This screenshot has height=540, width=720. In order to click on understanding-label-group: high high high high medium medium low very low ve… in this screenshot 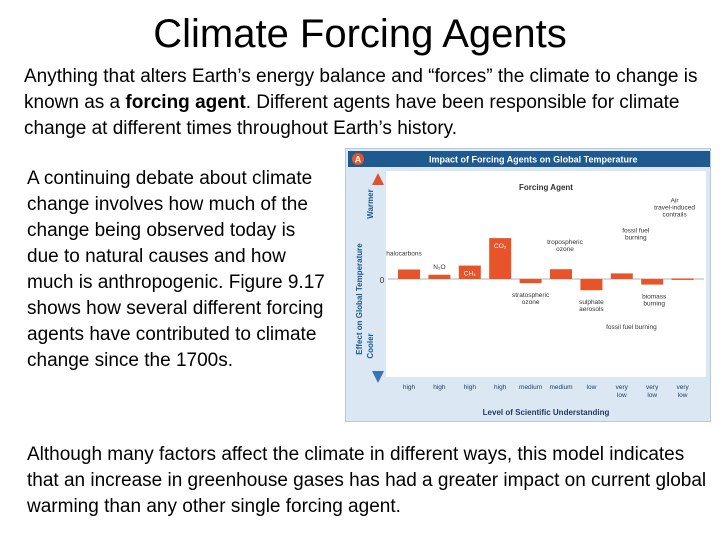, I will do `click(546, 391)`.